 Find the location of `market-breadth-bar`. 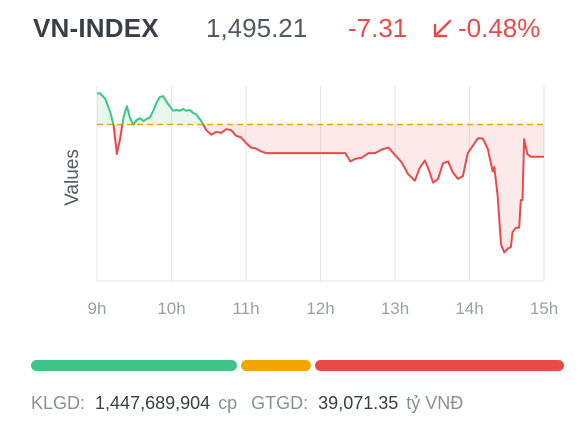

market-breadth-bar is located at coordinates (297, 365).